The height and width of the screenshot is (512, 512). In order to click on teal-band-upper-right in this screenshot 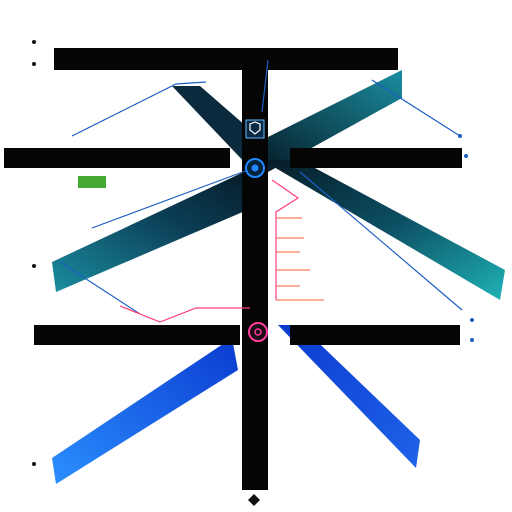, I will do `click(332, 121)`.